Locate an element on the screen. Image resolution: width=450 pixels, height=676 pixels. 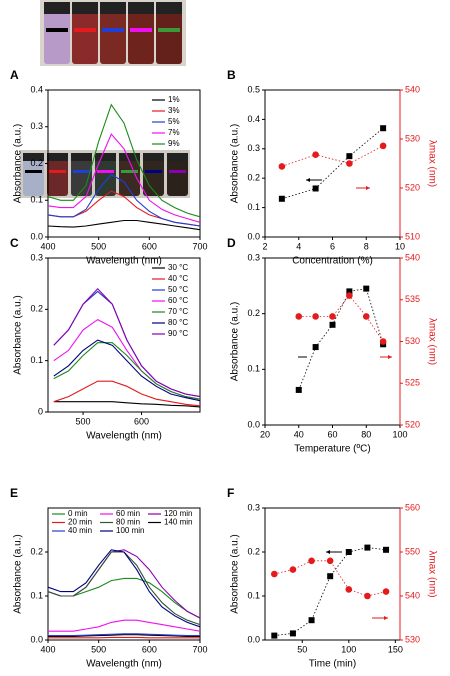
legend-label: 100 min is located at coordinates (130, 530).